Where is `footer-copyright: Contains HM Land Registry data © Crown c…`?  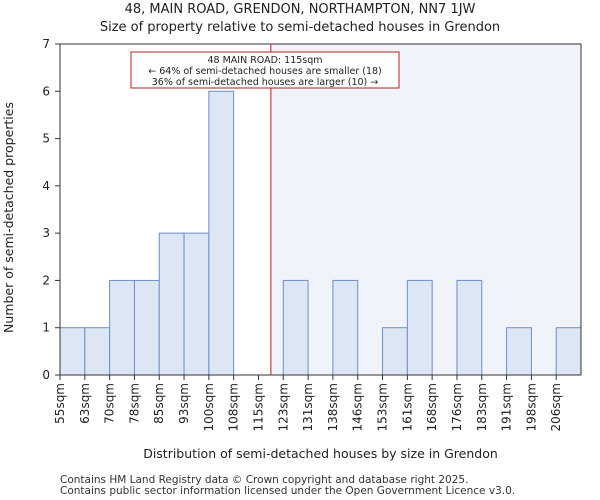 footer-copyright: Contains HM Land Registry data © Crown c… is located at coordinates (264, 480).